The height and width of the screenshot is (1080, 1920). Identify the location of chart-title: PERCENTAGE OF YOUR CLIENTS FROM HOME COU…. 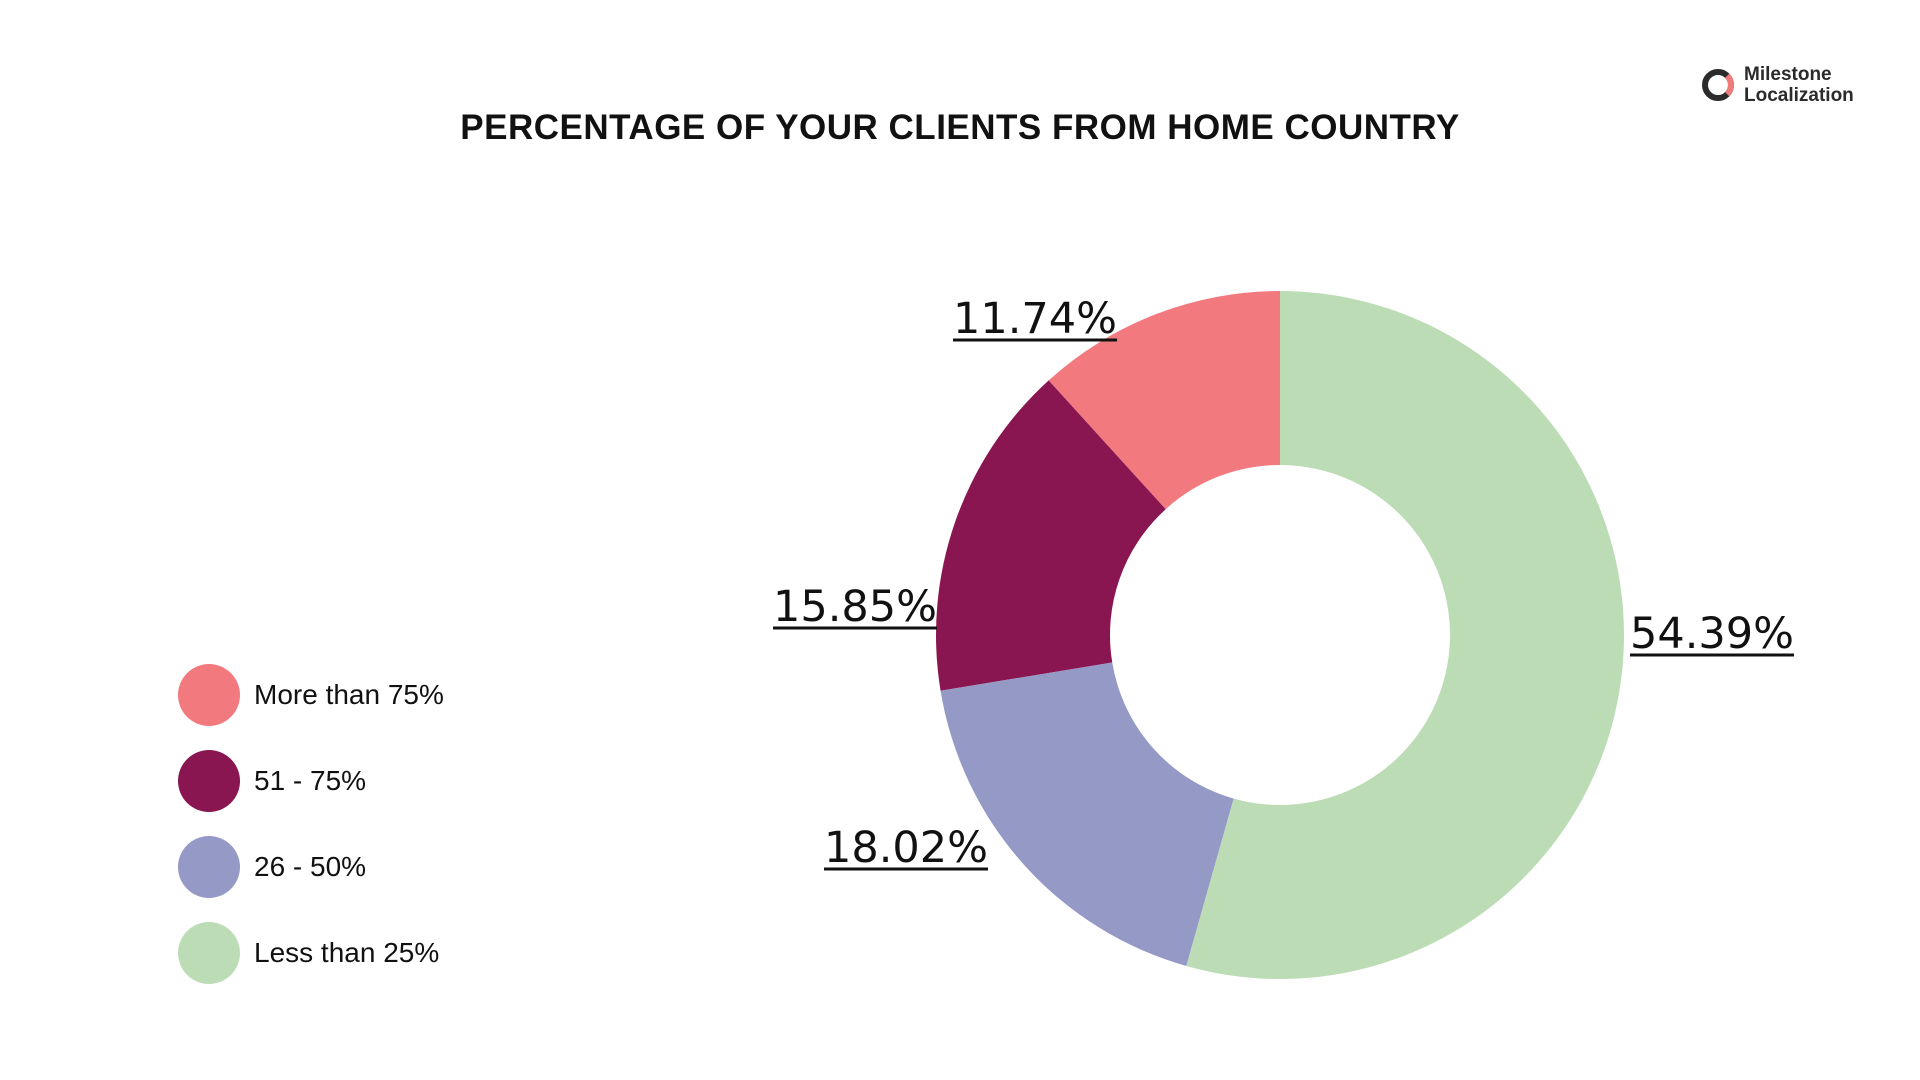
(960, 127).